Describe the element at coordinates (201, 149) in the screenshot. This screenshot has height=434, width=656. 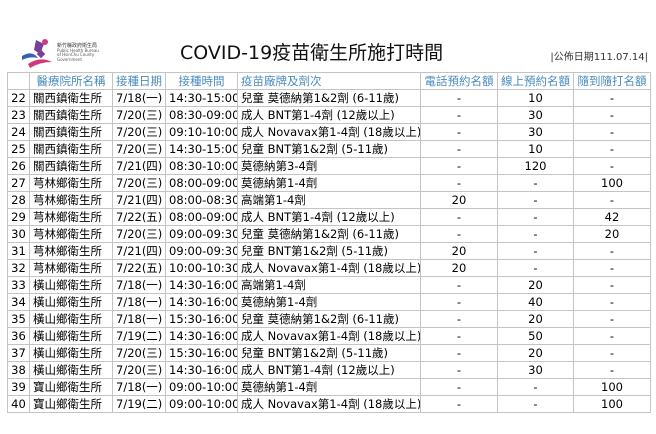
I see `time: 14:30-15:00` at that location.